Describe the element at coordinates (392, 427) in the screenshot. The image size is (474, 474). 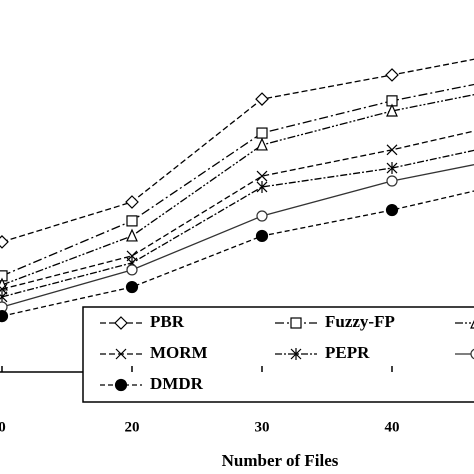
I see `x-tick-label: 40` at that location.